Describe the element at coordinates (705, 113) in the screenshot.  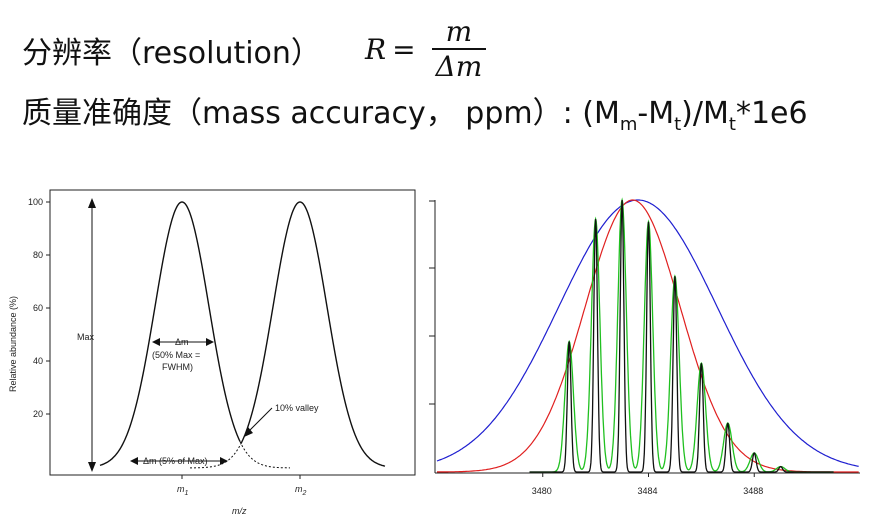
I see `divide-m: )/M` at that location.